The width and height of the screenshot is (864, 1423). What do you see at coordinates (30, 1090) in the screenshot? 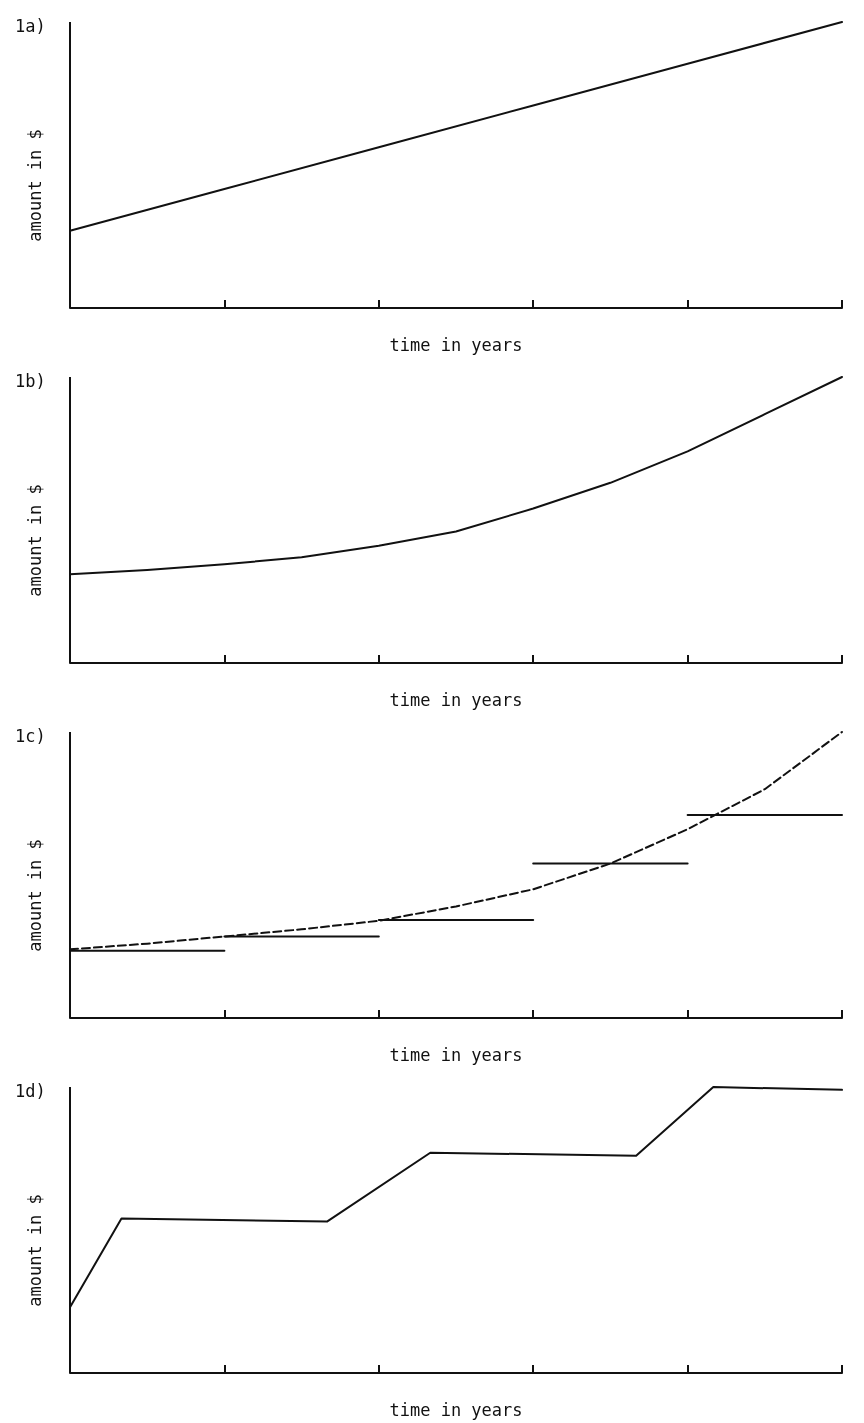
I see `chart-title: 1d)` at bounding box center [30, 1090].